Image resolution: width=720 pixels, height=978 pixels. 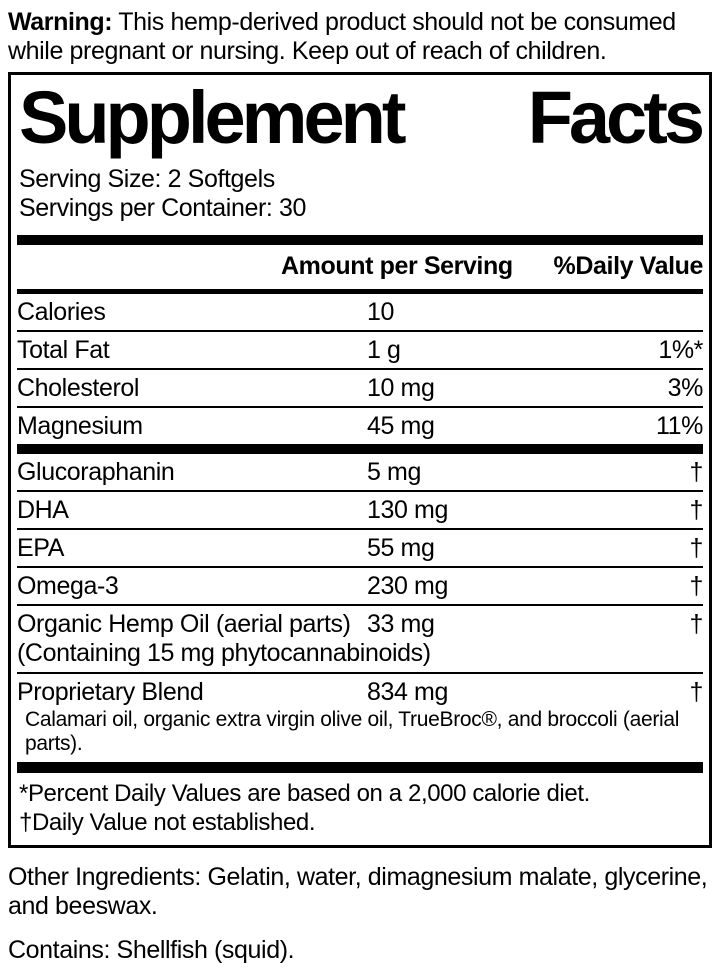 What do you see at coordinates (212, 117) in the screenshot?
I see `panel-title-word1: Supplement` at bounding box center [212, 117].